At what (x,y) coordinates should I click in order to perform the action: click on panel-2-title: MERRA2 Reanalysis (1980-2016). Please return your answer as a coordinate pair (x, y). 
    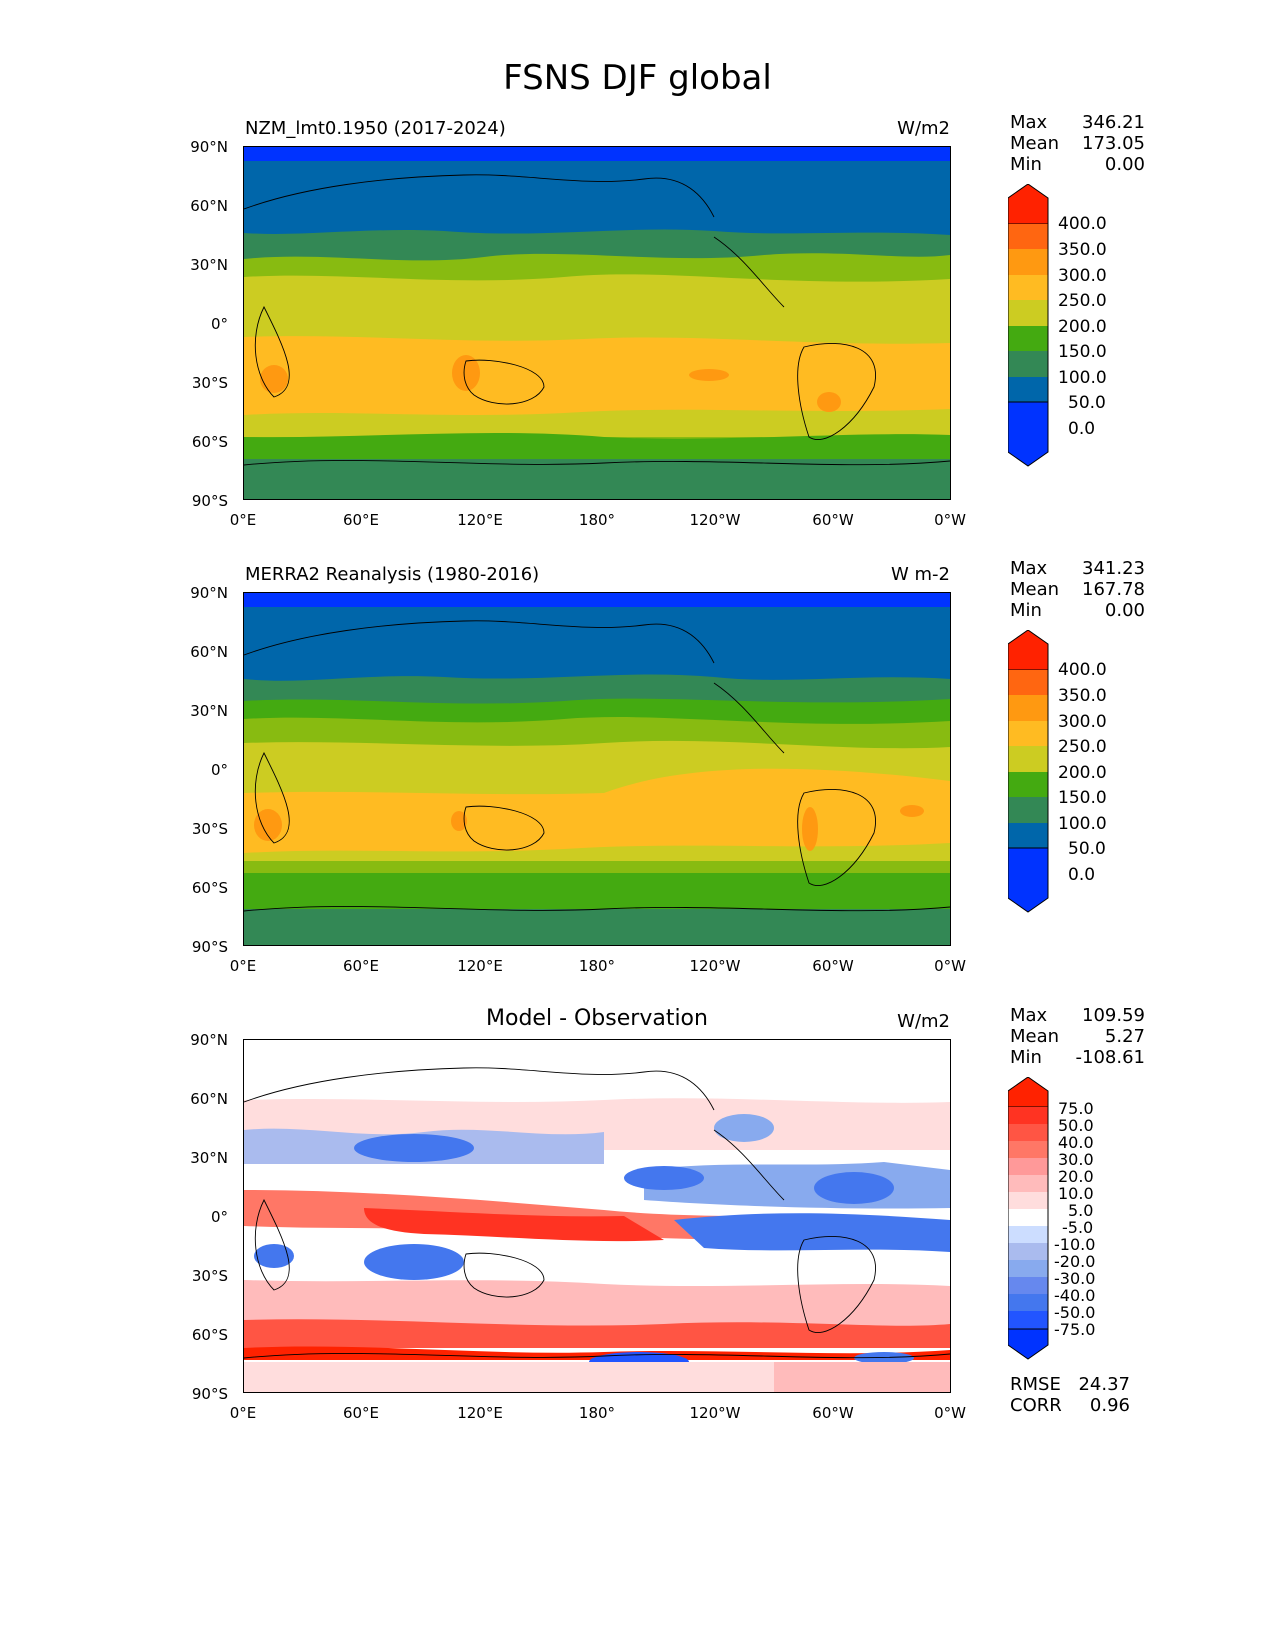
    Looking at the image, I should click on (392, 574).